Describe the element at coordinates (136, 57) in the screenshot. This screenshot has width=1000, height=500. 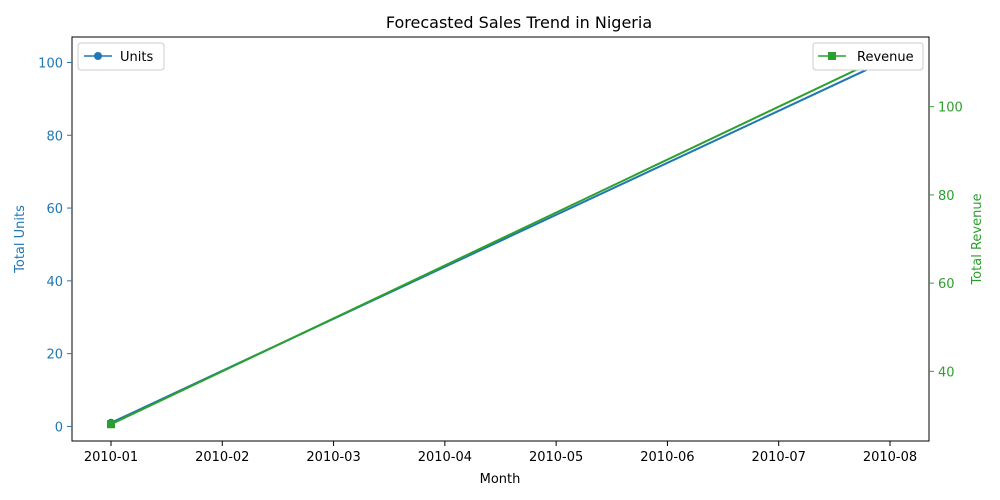
I see `legend-units-label: Units` at that location.